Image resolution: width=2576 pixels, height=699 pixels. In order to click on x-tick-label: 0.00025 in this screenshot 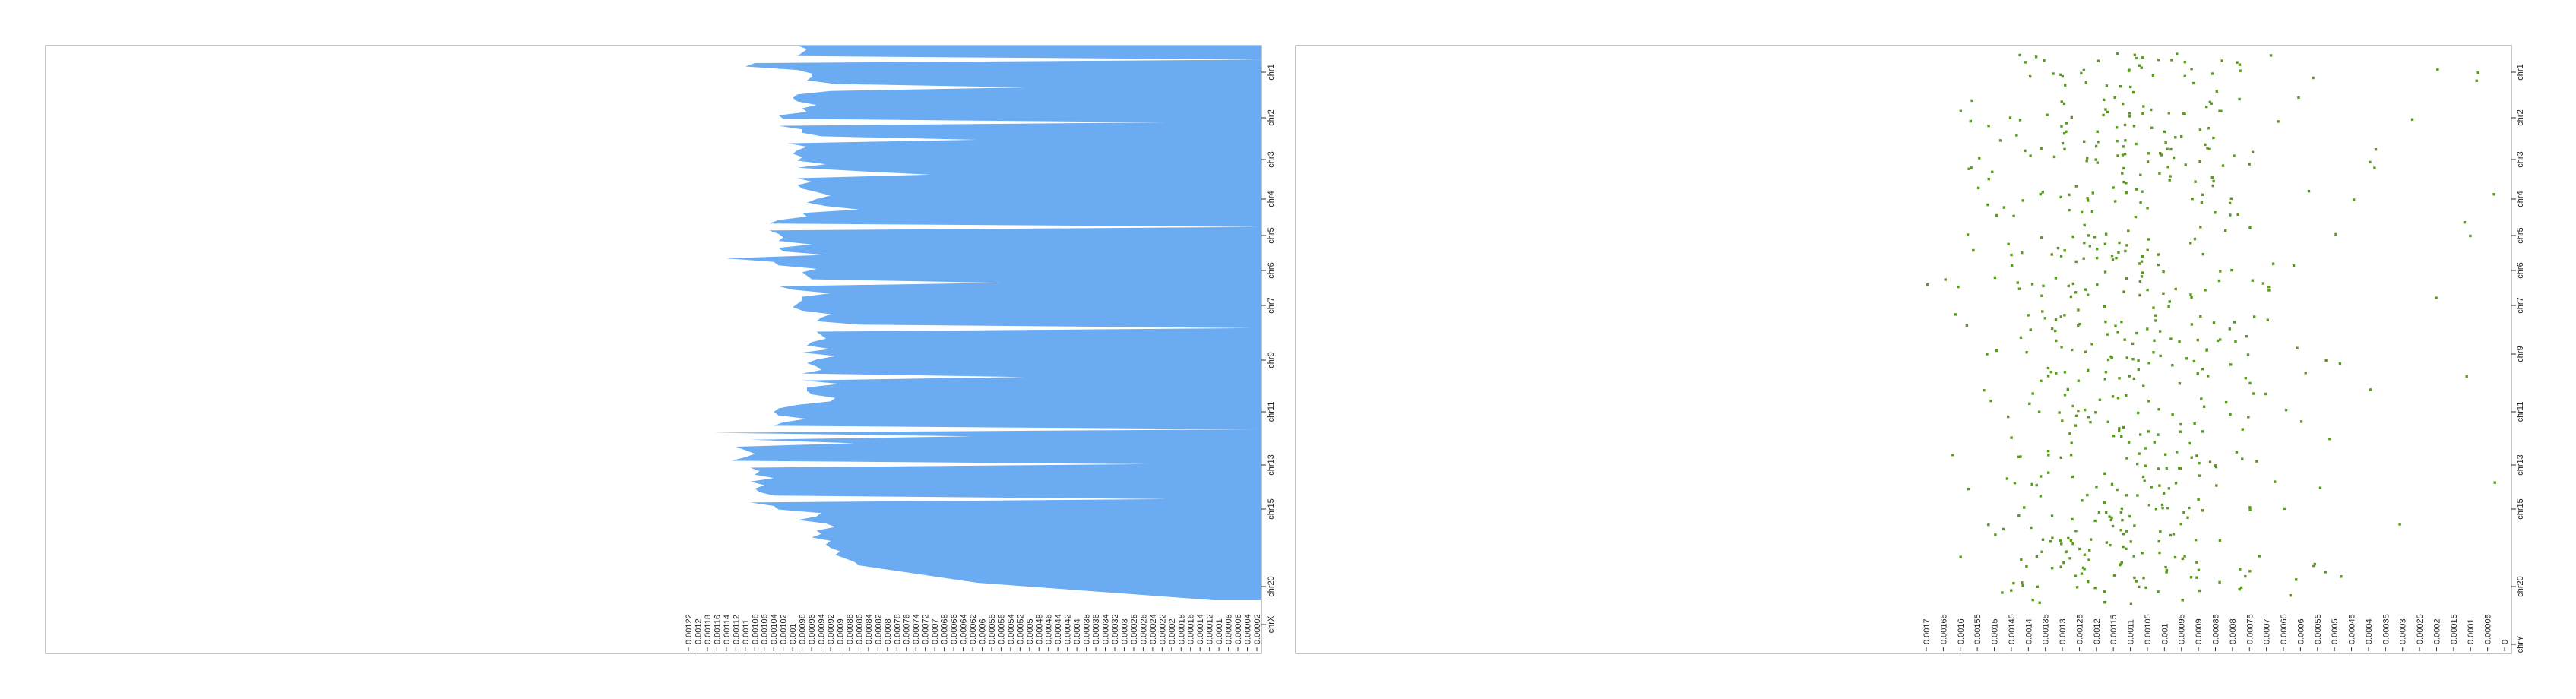, I will do `click(2420, 629)`.